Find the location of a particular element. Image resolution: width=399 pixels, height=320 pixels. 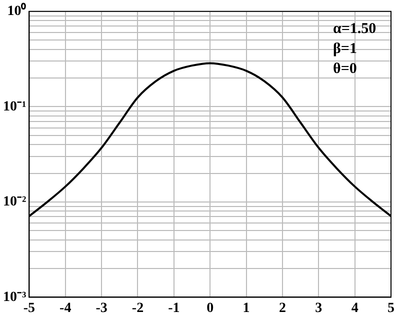

x-tick-label: -2 is located at coordinates (138, 308).